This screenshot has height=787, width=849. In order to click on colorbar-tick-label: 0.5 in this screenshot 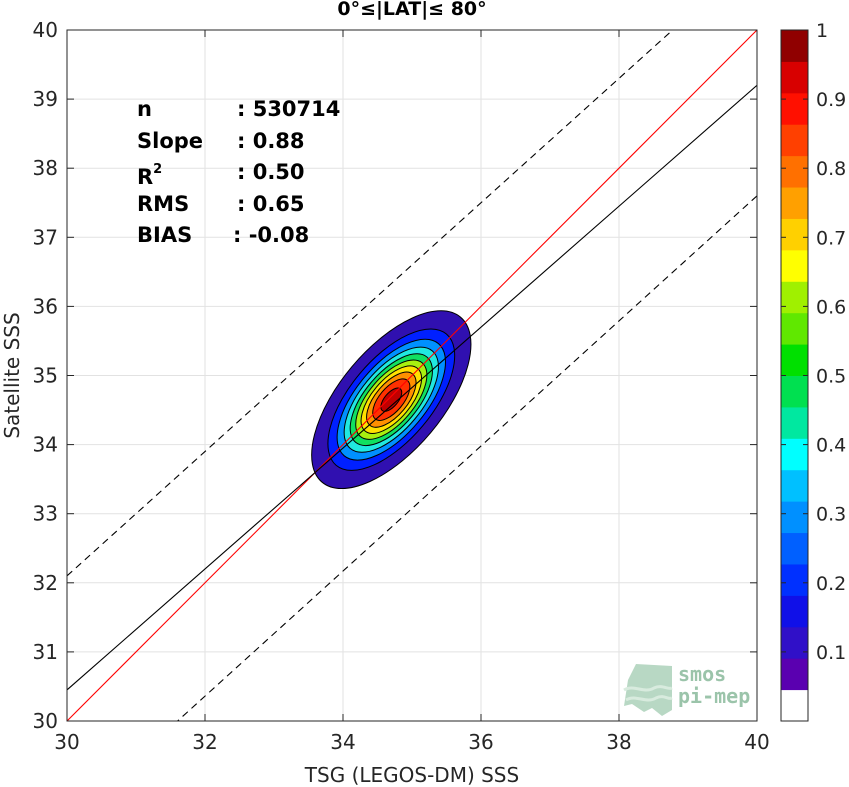, I will do `click(831, 377)`.